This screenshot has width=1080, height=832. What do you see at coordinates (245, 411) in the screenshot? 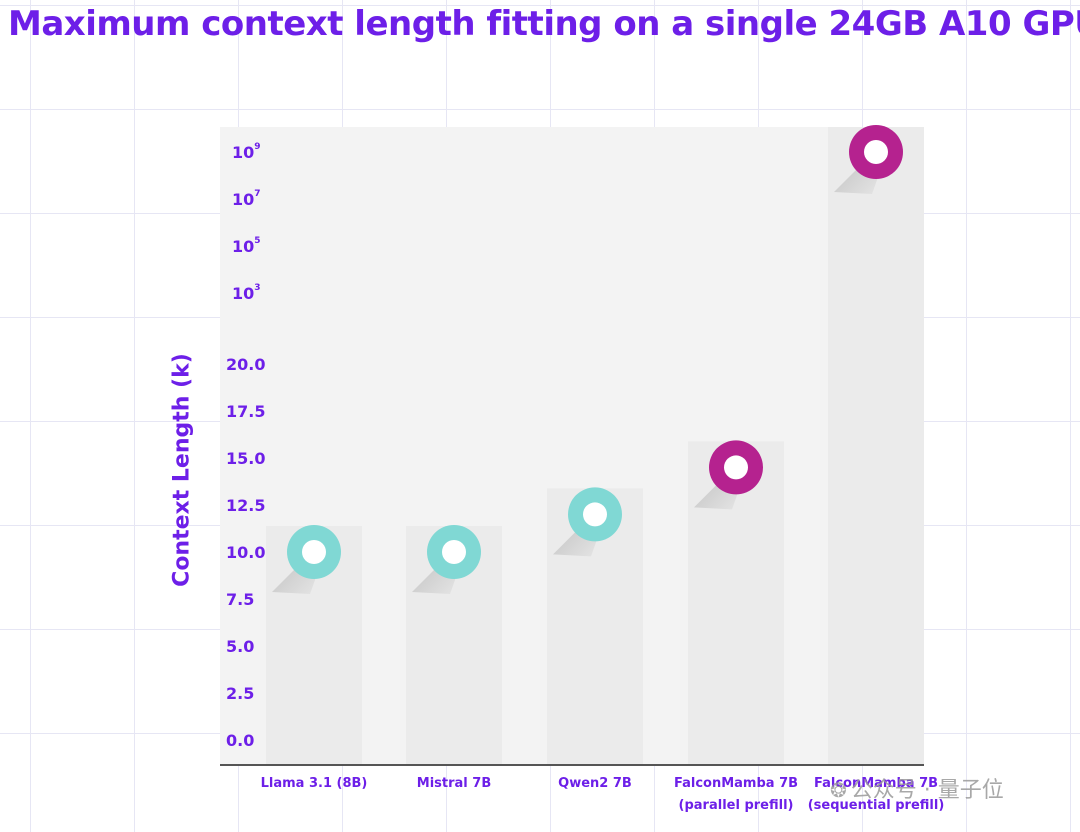
I see `y-tick-label: 17.5` at bounding box center [245, 411].